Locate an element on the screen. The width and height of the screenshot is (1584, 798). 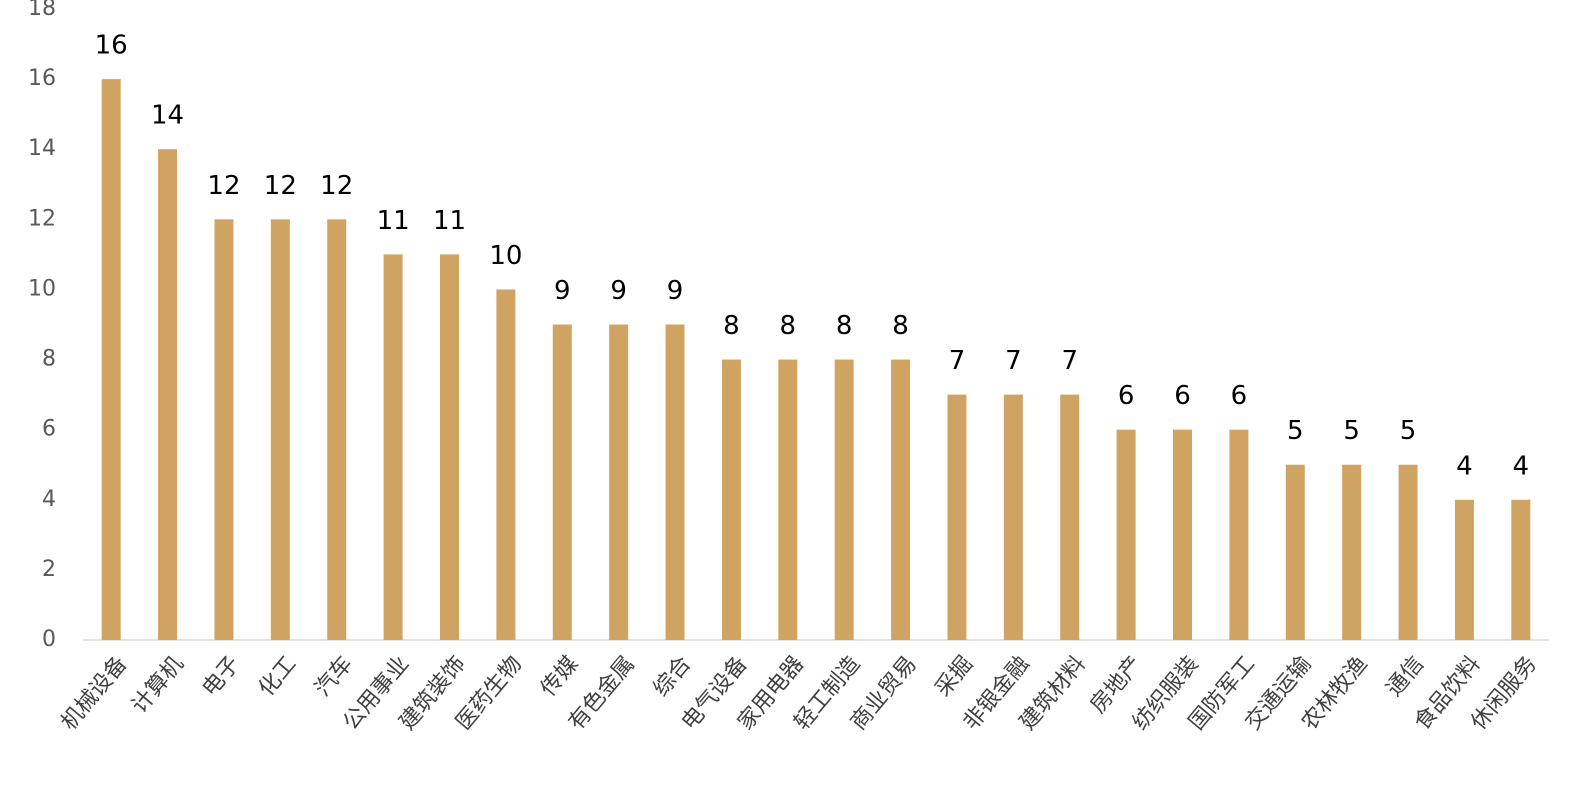
y-tick-label: 16 is located at coordinates (42, 78).